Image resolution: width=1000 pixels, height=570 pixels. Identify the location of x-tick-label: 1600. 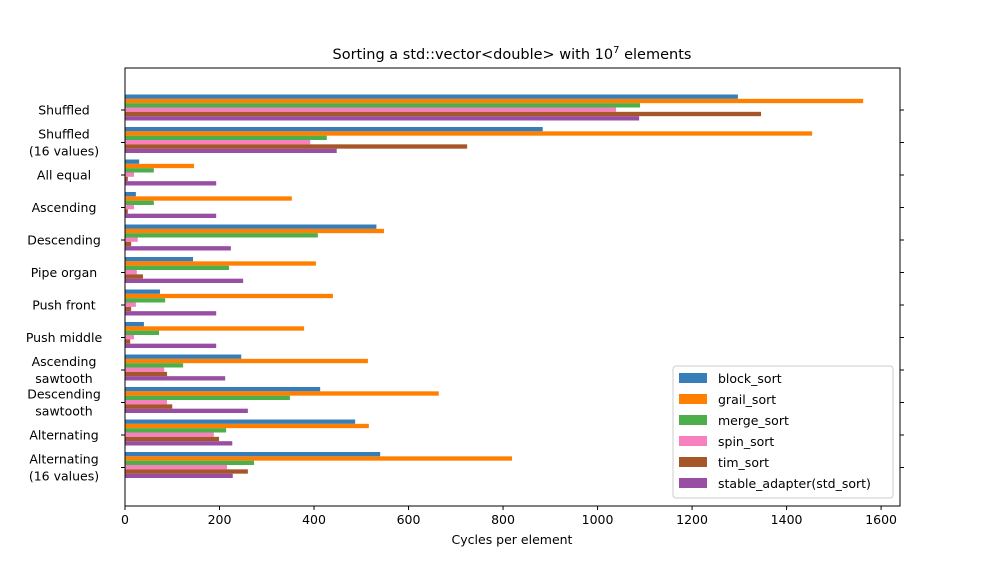
(881, 519).